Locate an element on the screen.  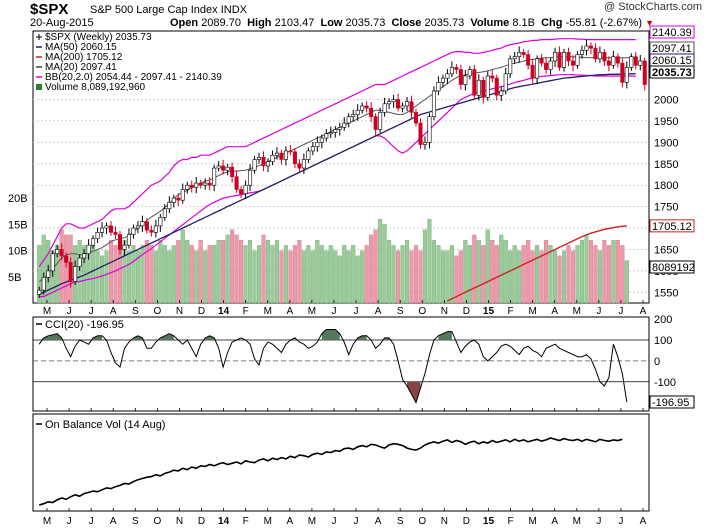
volume-label: Volume is located at coordinates (490, 23).